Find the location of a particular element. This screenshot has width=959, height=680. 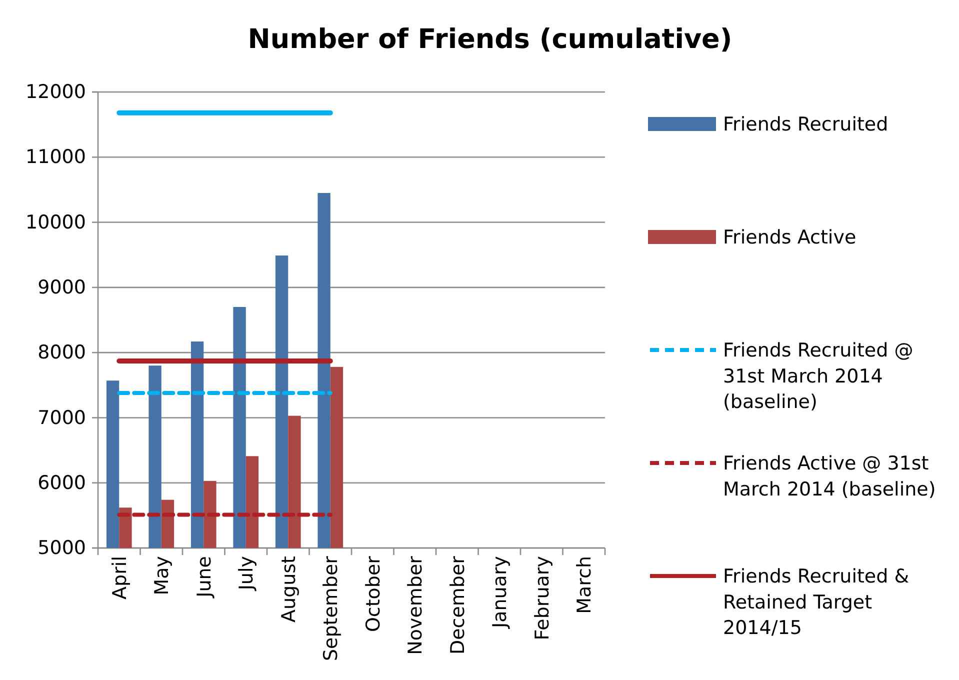

y-tick-label: 9000 is located at coordinates (62, 287).